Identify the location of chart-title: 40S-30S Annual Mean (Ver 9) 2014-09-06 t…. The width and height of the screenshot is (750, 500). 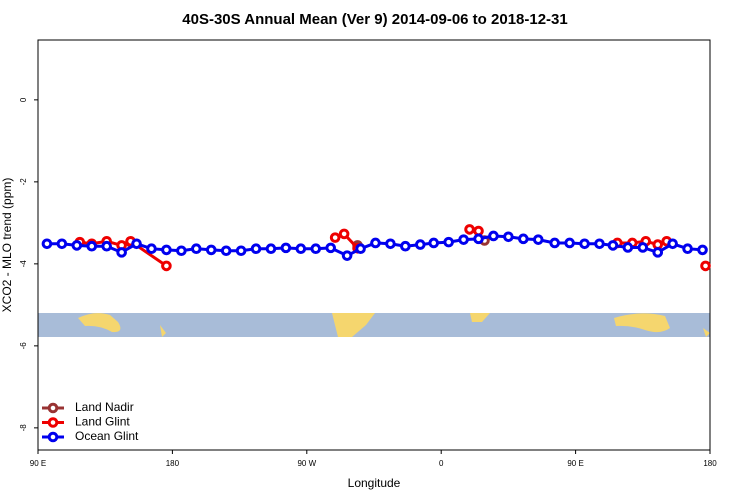
(374, 19).